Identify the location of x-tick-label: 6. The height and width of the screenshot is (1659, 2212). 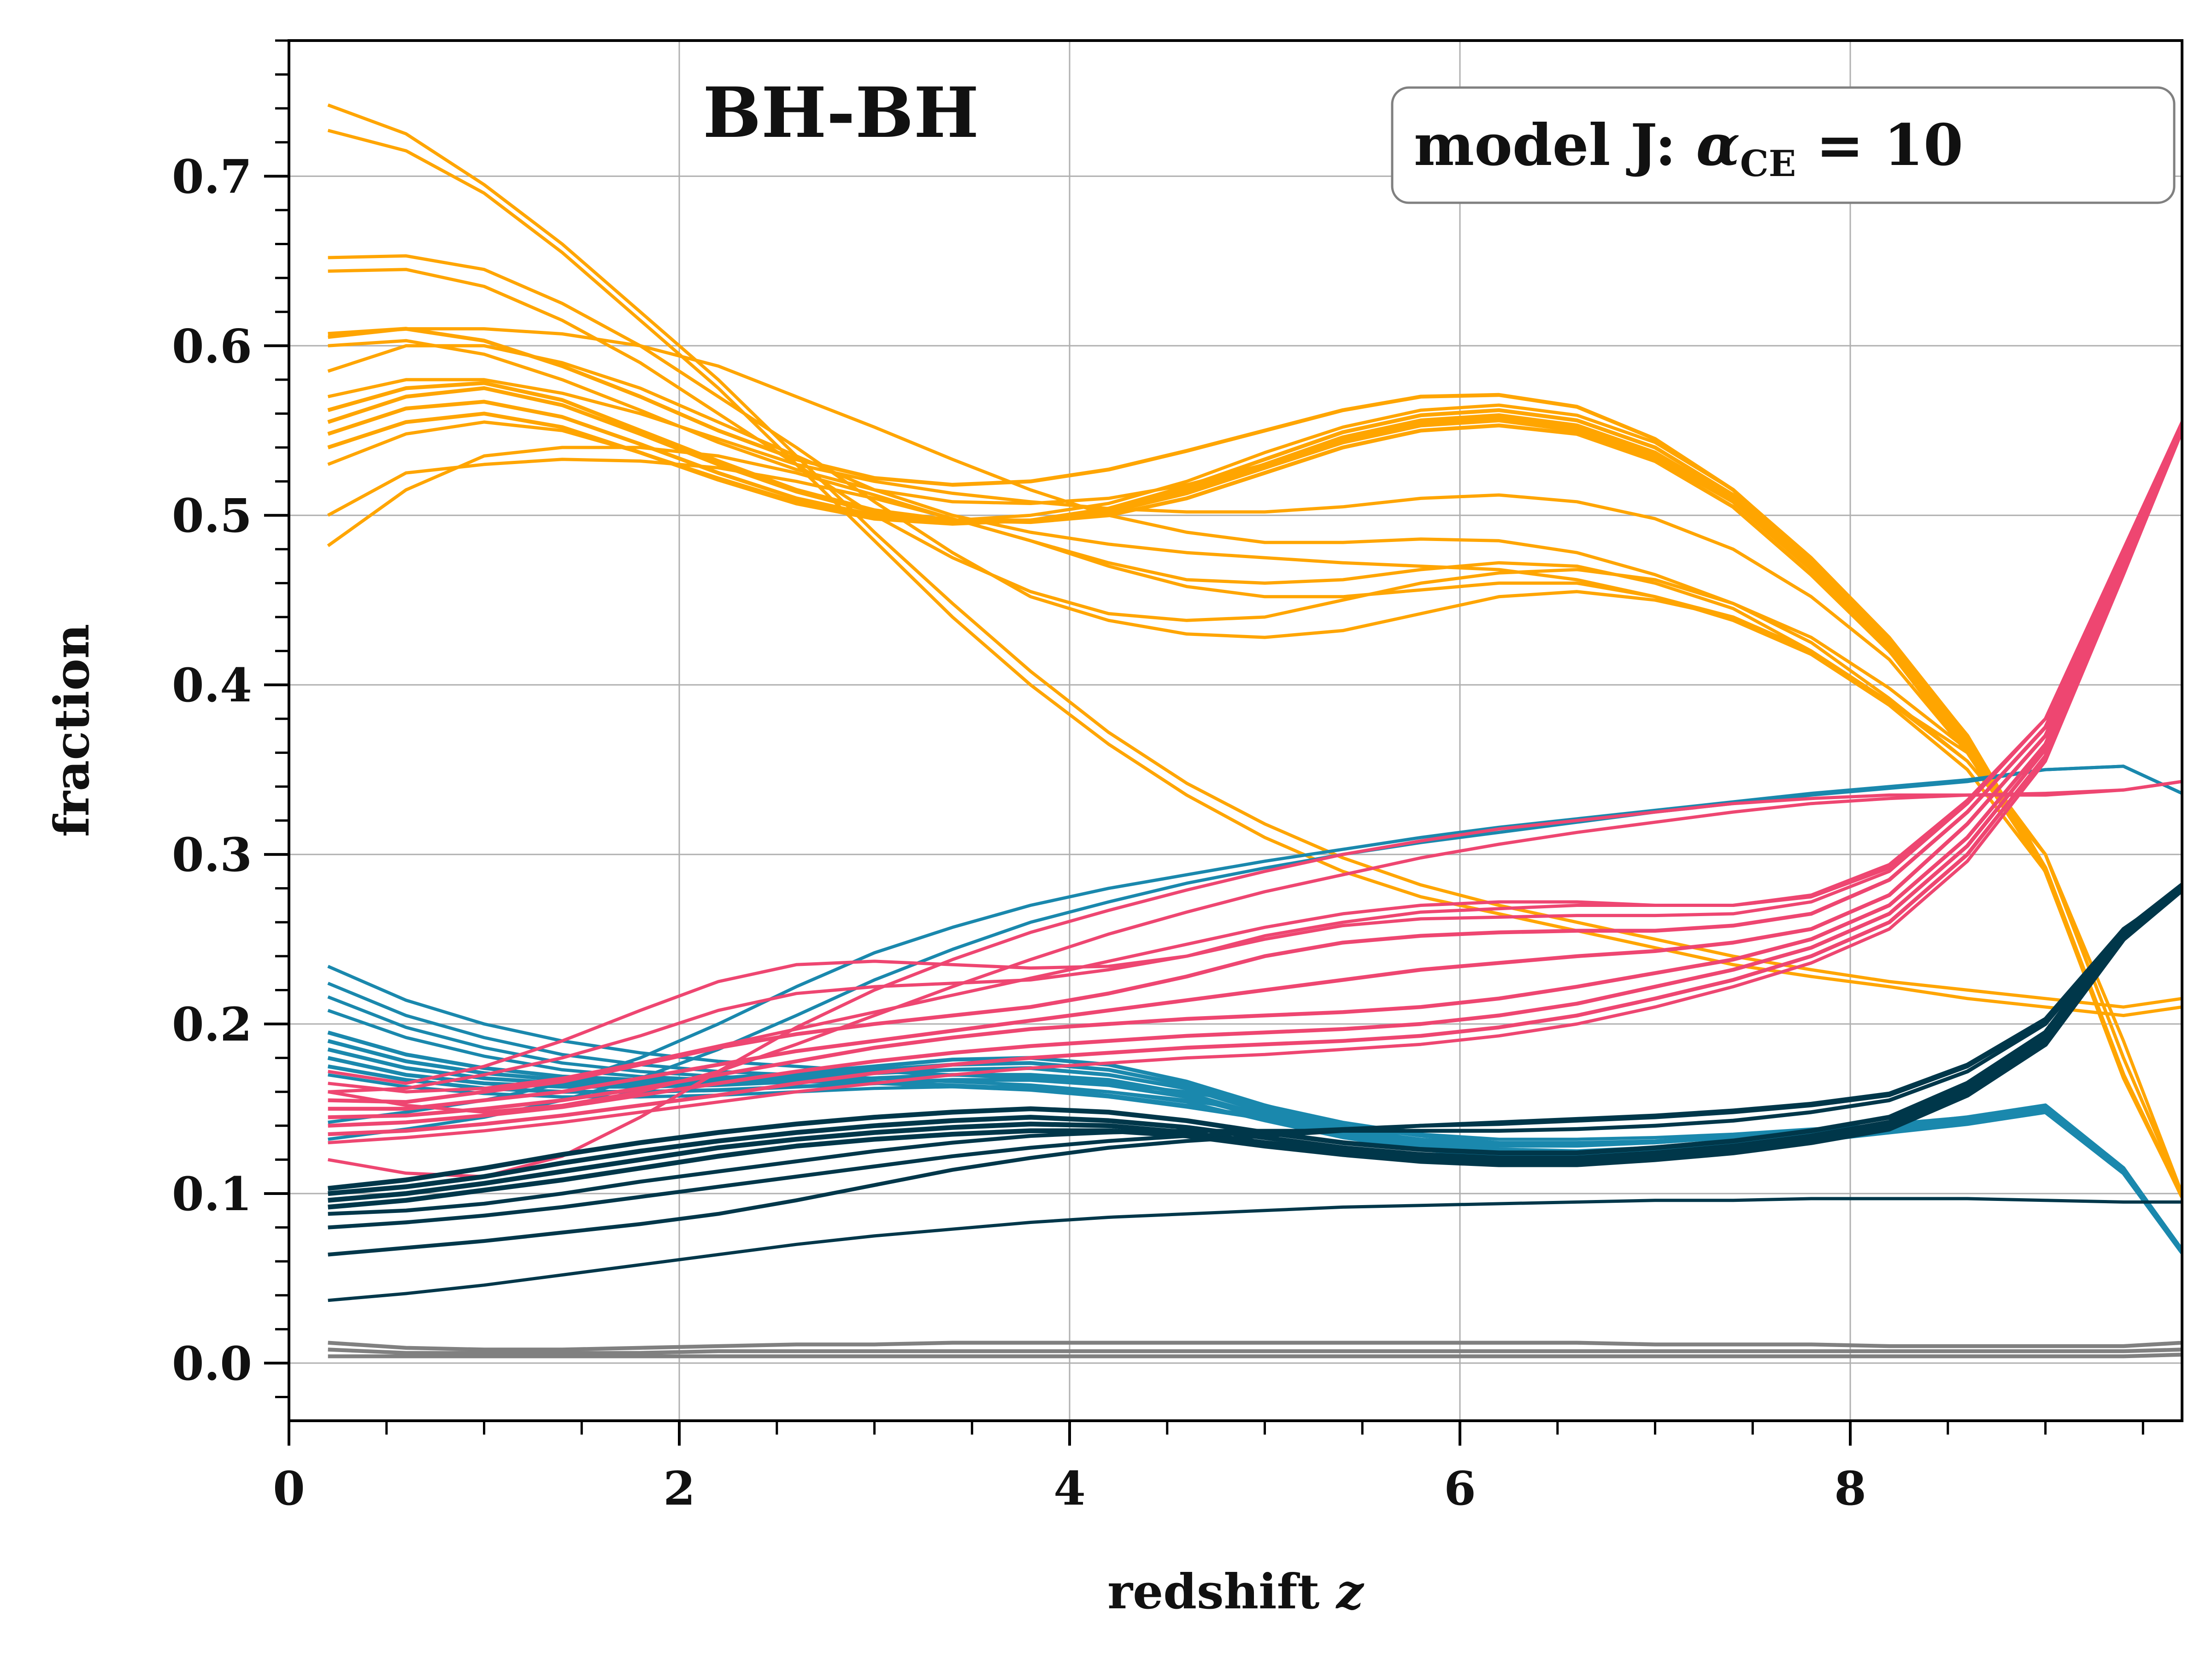
(1460, 1488).